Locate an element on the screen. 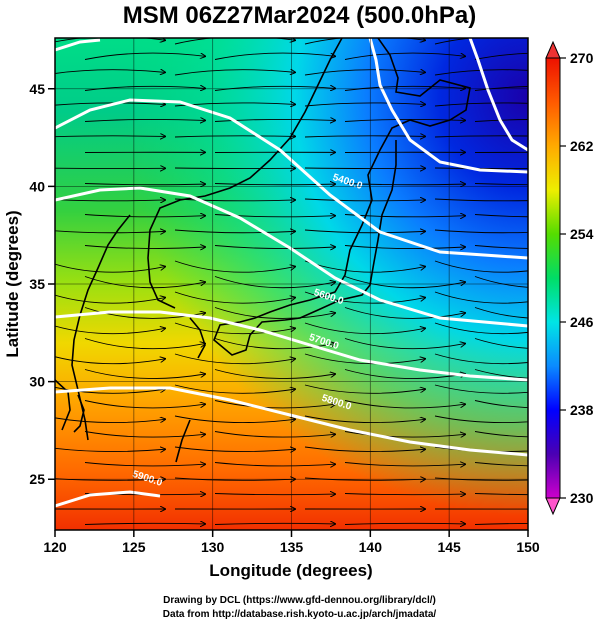 This screenshot has width=599, height=625. y-tick-label: 30 is located at coordinates (37, 382).